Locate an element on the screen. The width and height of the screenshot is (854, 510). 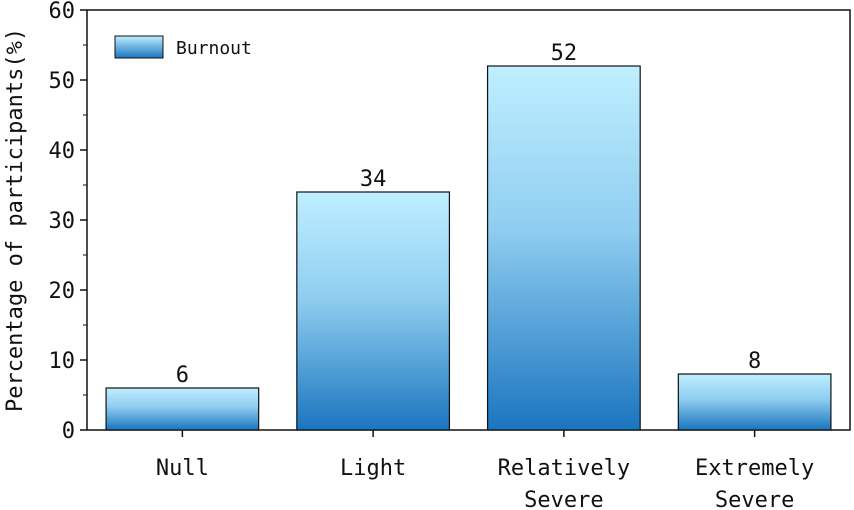
data-label-0: 6 is located at coordinates (182, 375).